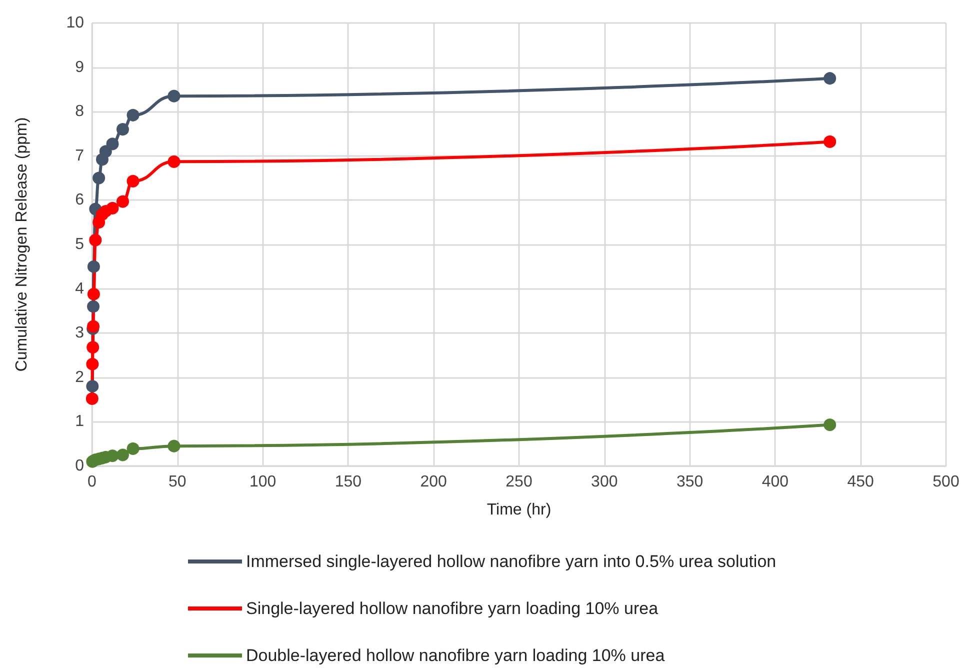 This screenshot has width=966, height=669. What do you see at coordinates (946, 482) in the screenshot?
I see `x-tick-label: 500` at bounding box center [946, 482].